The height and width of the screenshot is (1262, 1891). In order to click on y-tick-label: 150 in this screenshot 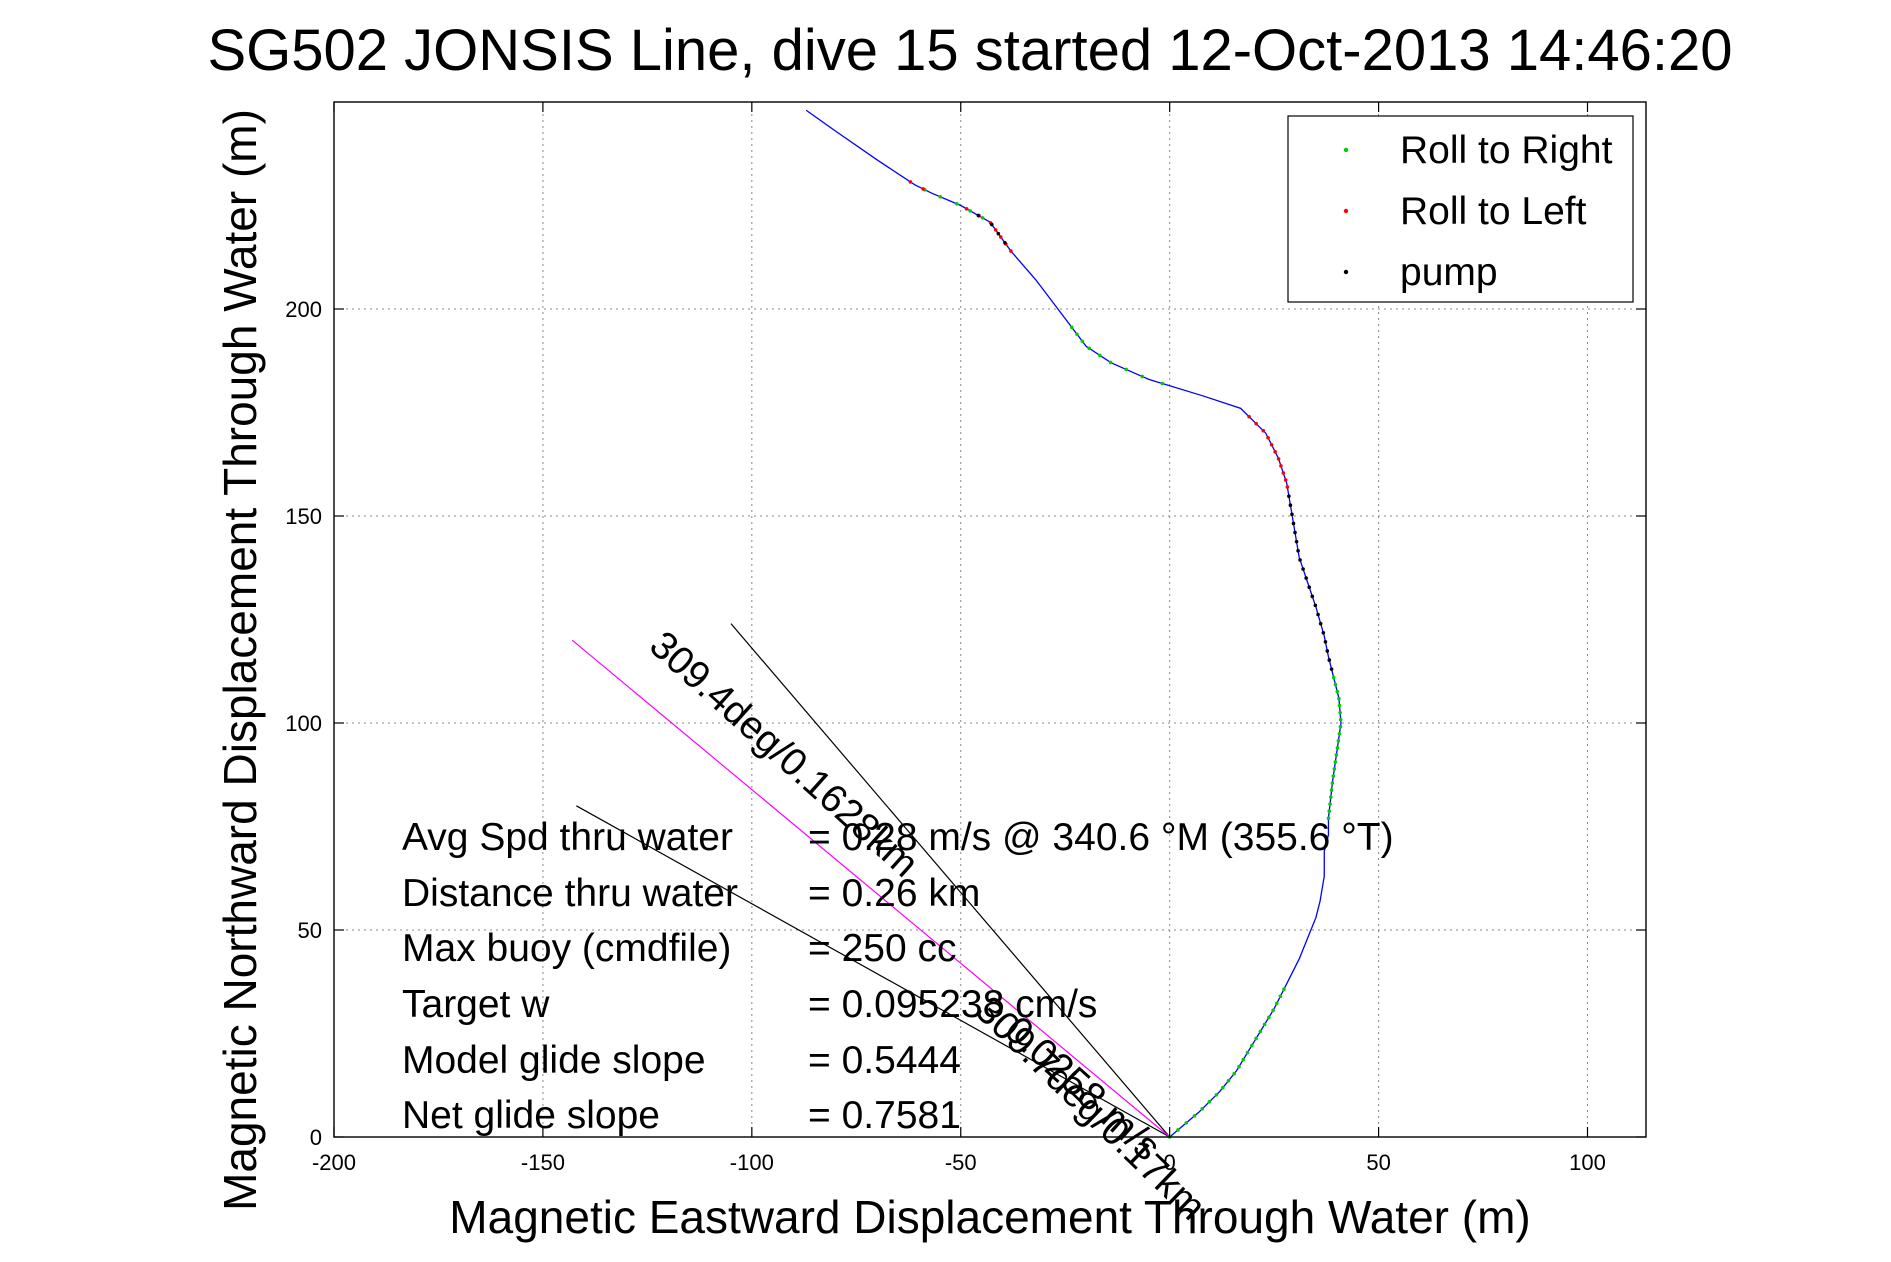, I will do `click(303, 516)`.